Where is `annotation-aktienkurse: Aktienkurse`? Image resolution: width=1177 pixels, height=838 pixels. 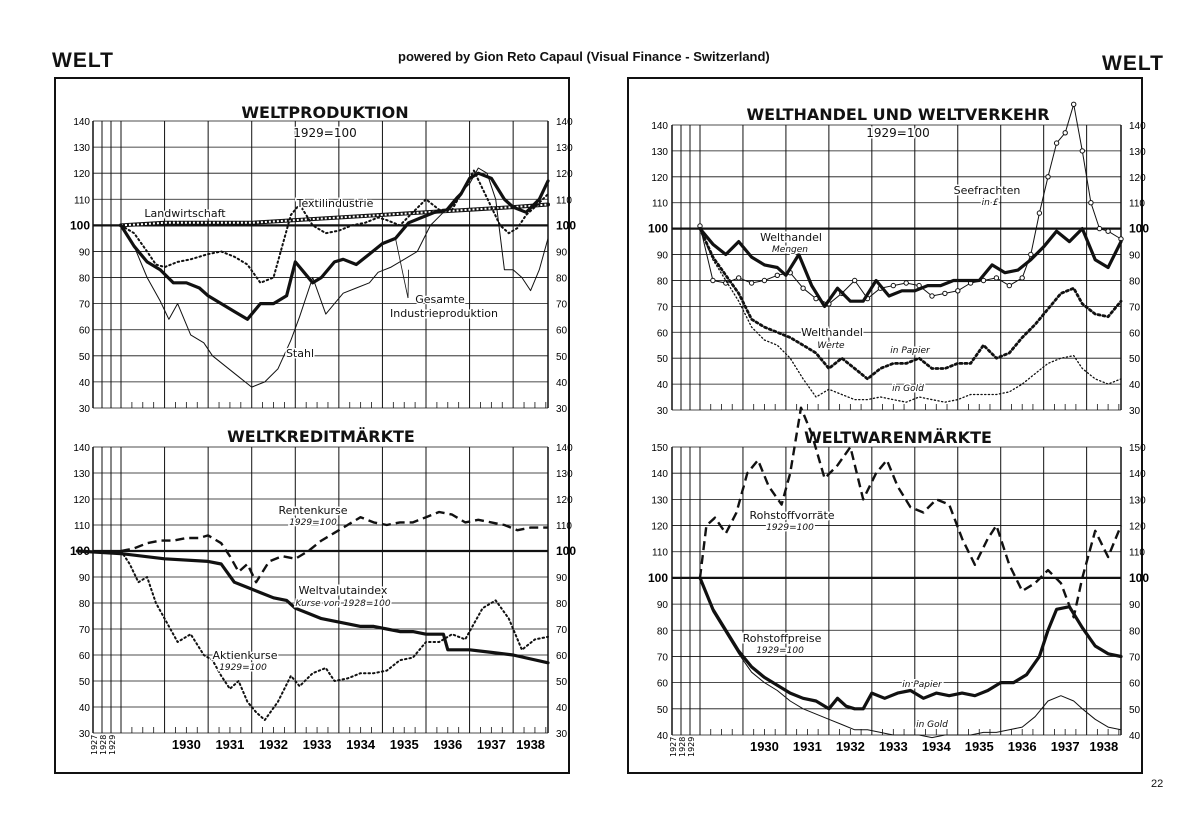 annotation-aktienkurse: Aktienkurse is located at coordinates (244, 655).